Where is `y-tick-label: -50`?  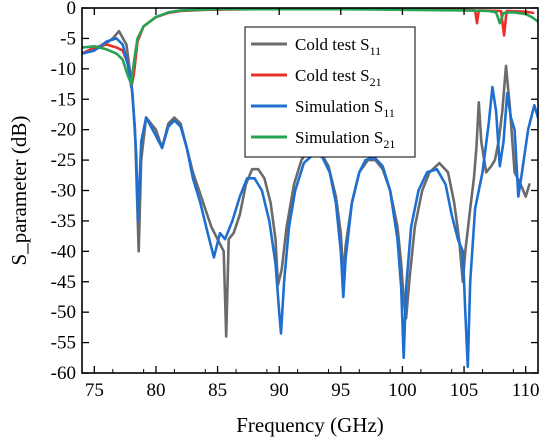 y-tick-label: -50 is located at coordinates (63, 312).